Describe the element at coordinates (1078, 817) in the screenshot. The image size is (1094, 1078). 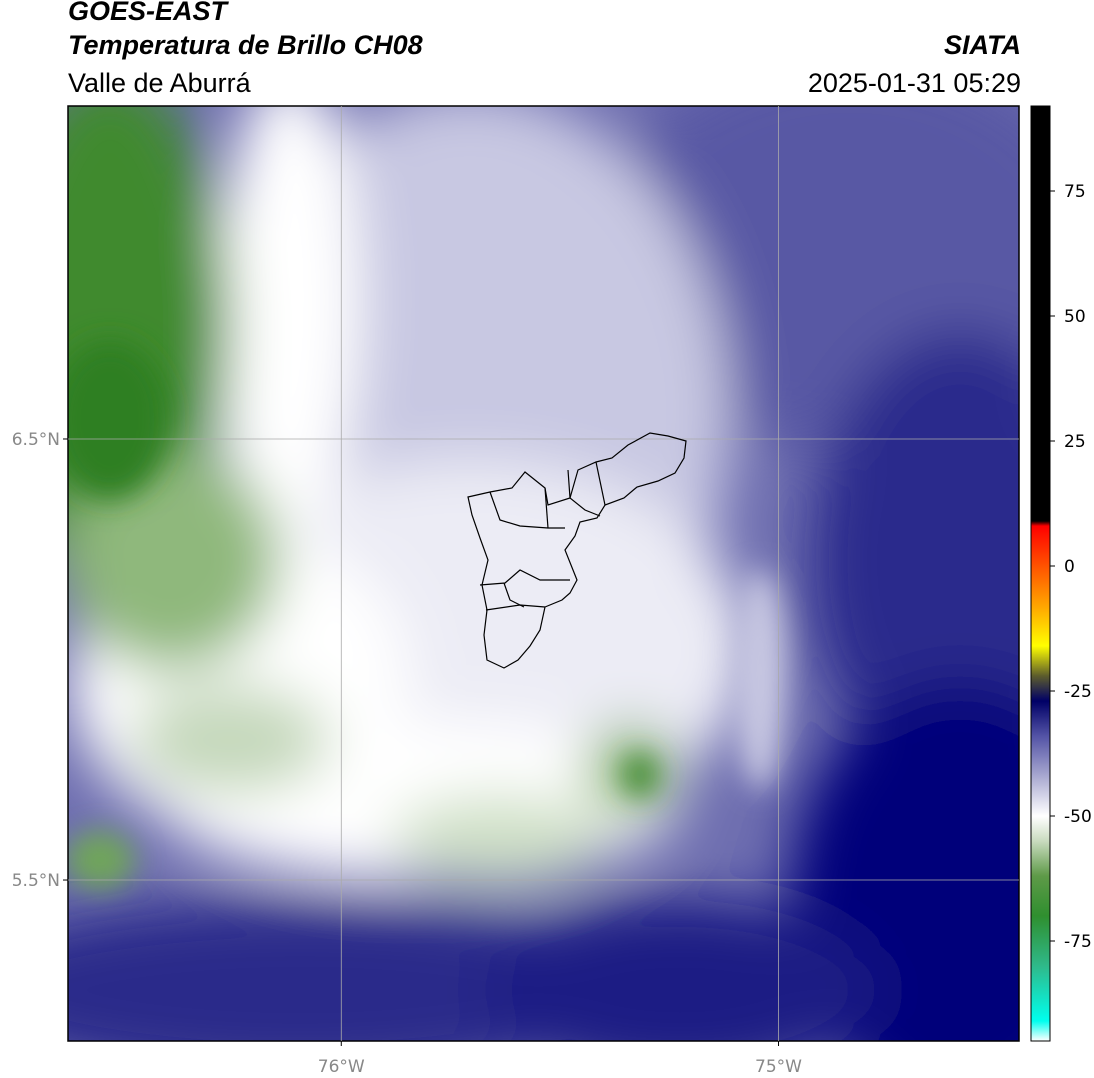
I see `colorbar-tick-label: -50` at that location.